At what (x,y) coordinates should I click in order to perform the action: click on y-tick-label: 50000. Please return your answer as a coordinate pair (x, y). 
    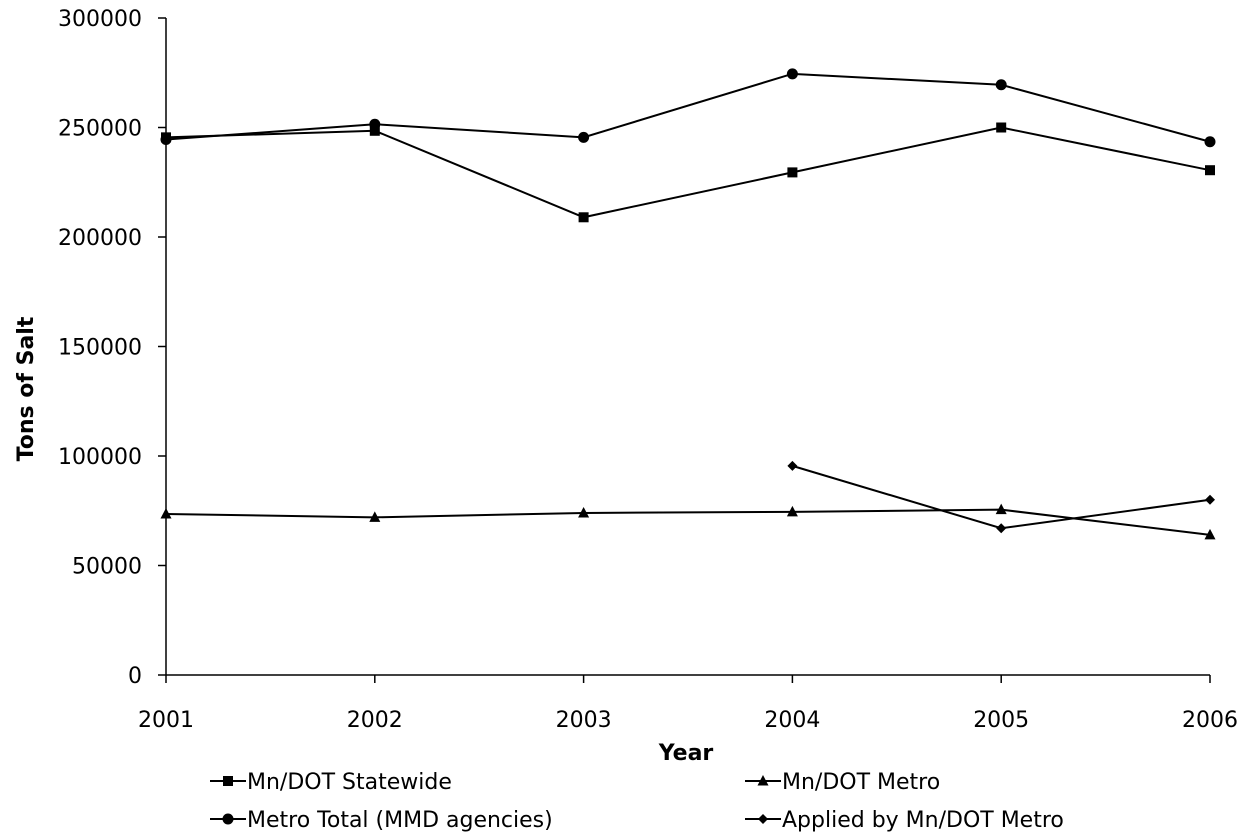
    Looking at the image, I should click on (107, 567).